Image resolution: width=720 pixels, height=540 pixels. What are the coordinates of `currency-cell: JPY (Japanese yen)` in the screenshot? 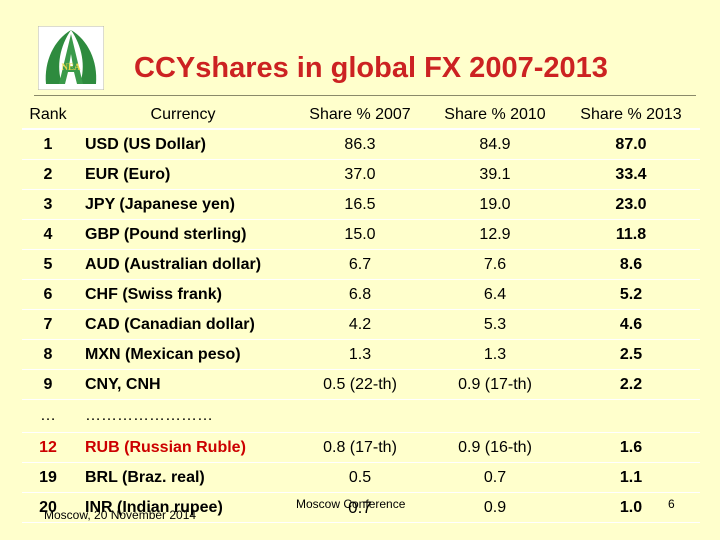 It's located at (183, 204).